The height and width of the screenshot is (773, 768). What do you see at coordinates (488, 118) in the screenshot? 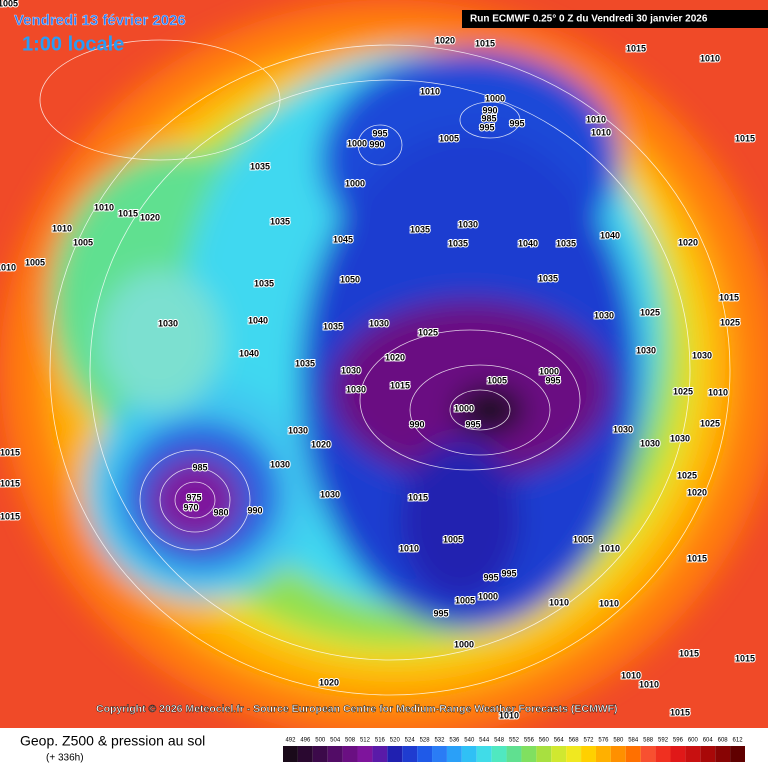
I see `pressure-label: 985` at bounding box center [488, 118].